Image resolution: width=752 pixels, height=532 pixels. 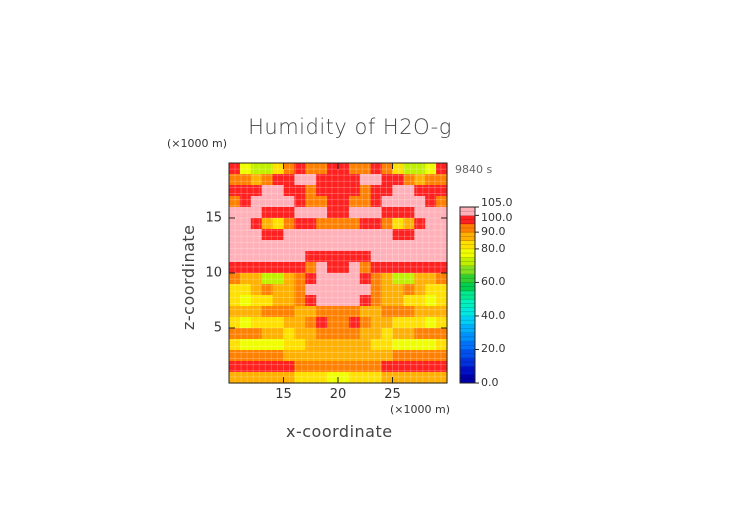 What do you see at coordinates (392, 394) in the screenshot?
I see `x-tick-label: 25` at bounding box center [392, 394].